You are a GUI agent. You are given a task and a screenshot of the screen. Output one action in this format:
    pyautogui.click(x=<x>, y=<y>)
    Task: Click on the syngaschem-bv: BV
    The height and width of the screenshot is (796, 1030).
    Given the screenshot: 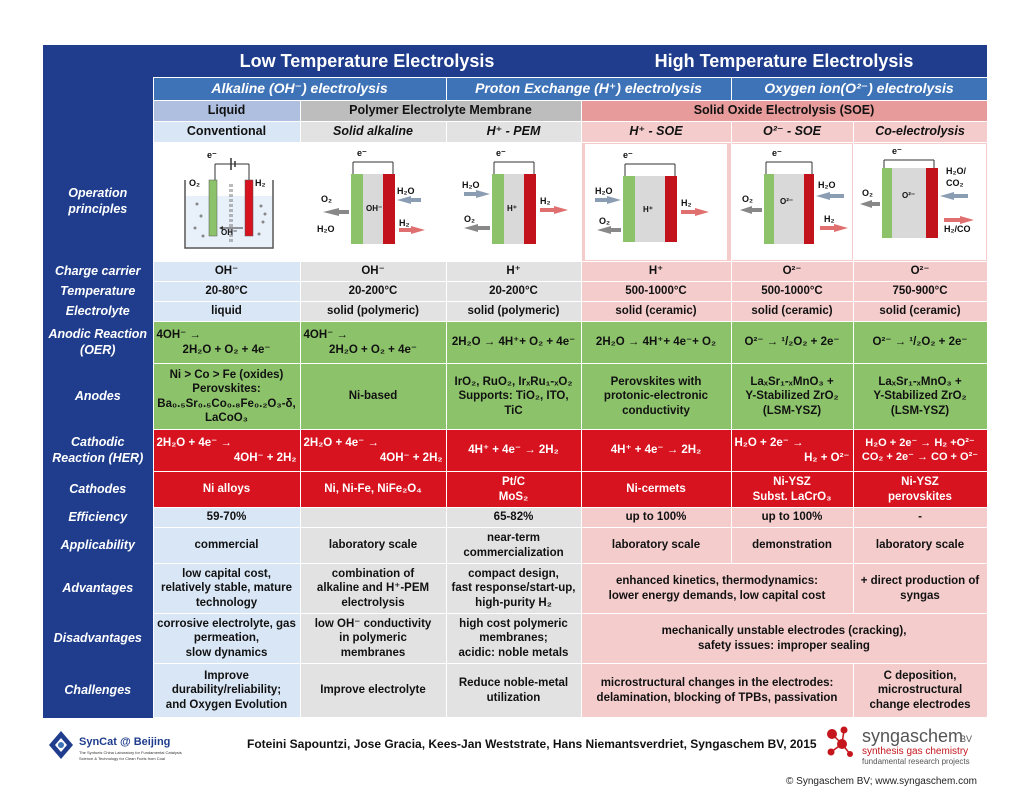 What is the action you would take?
    pyautogui.click(x=966, y=739)
    